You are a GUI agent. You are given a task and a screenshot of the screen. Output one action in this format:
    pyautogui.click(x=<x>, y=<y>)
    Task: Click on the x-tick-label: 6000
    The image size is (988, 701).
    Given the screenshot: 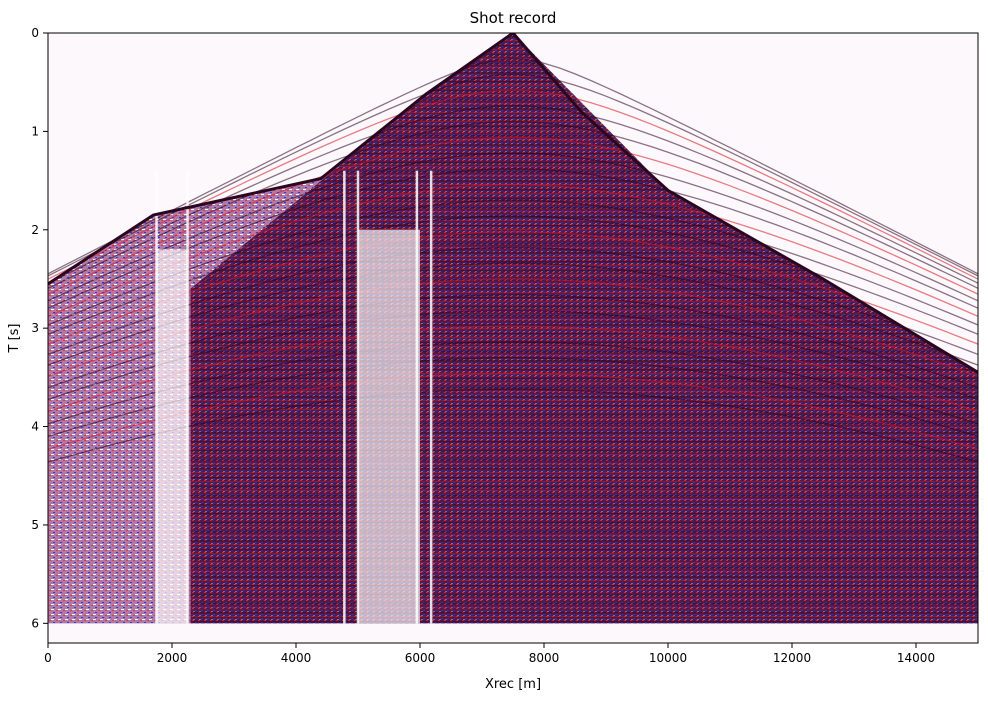 What is the action you would take?
    pyautogui.click(x=420, y=658)
    